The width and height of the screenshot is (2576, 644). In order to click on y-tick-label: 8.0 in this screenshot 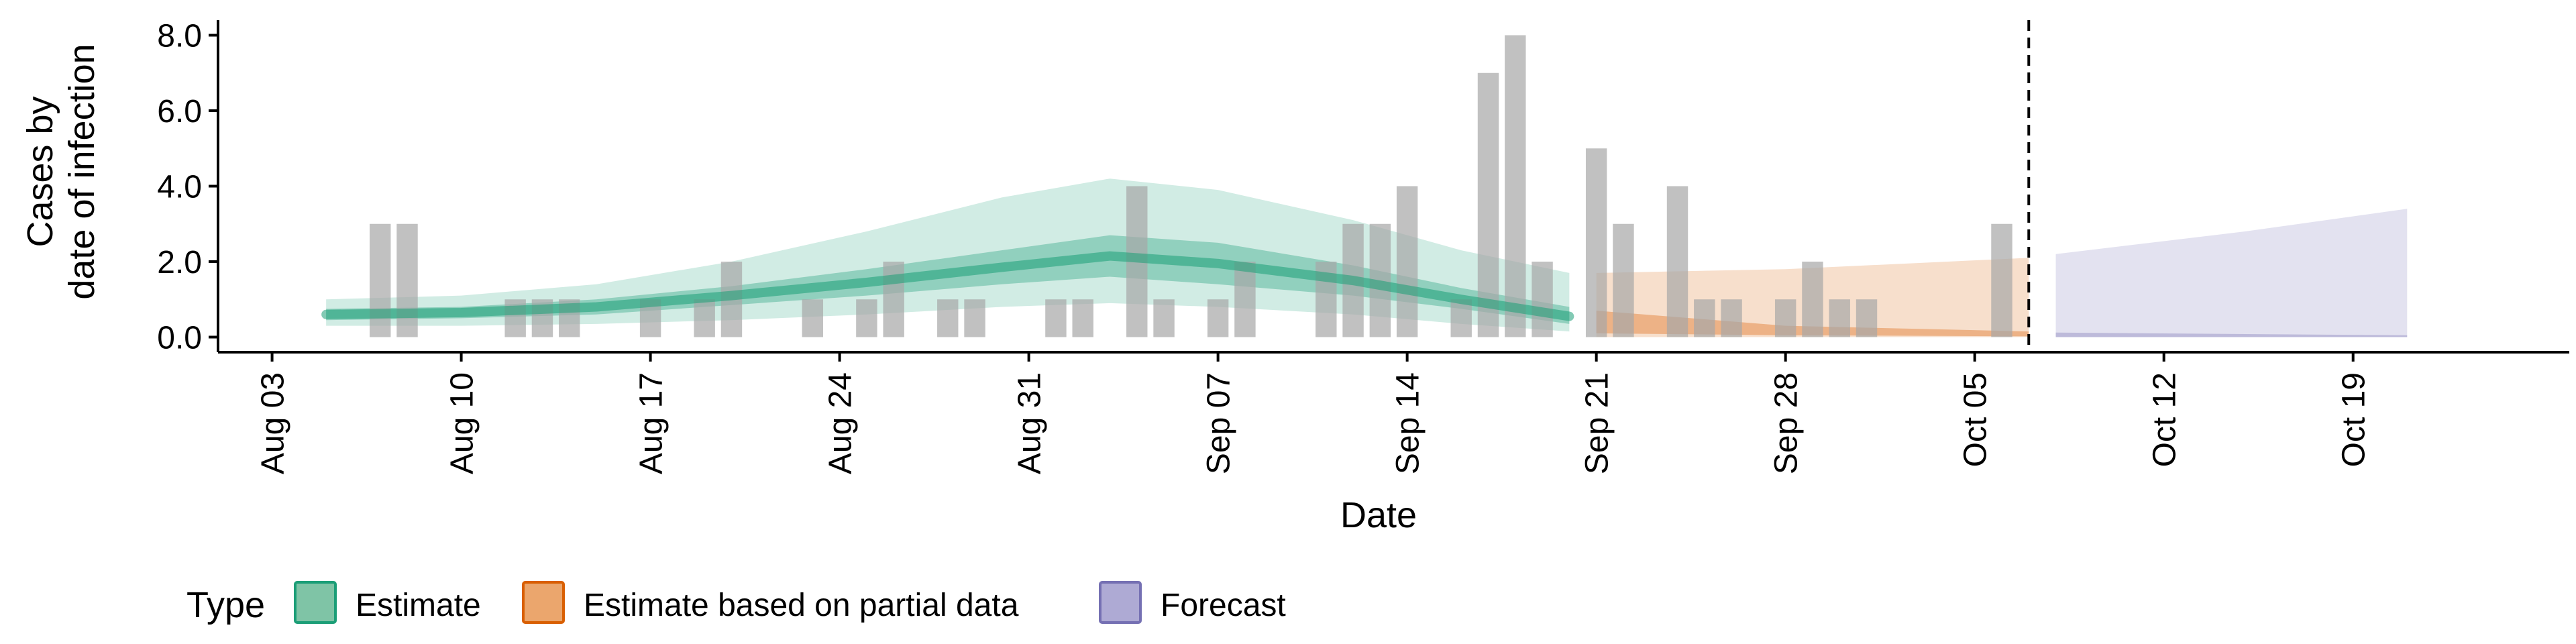, I will do `click(179, 36)`.